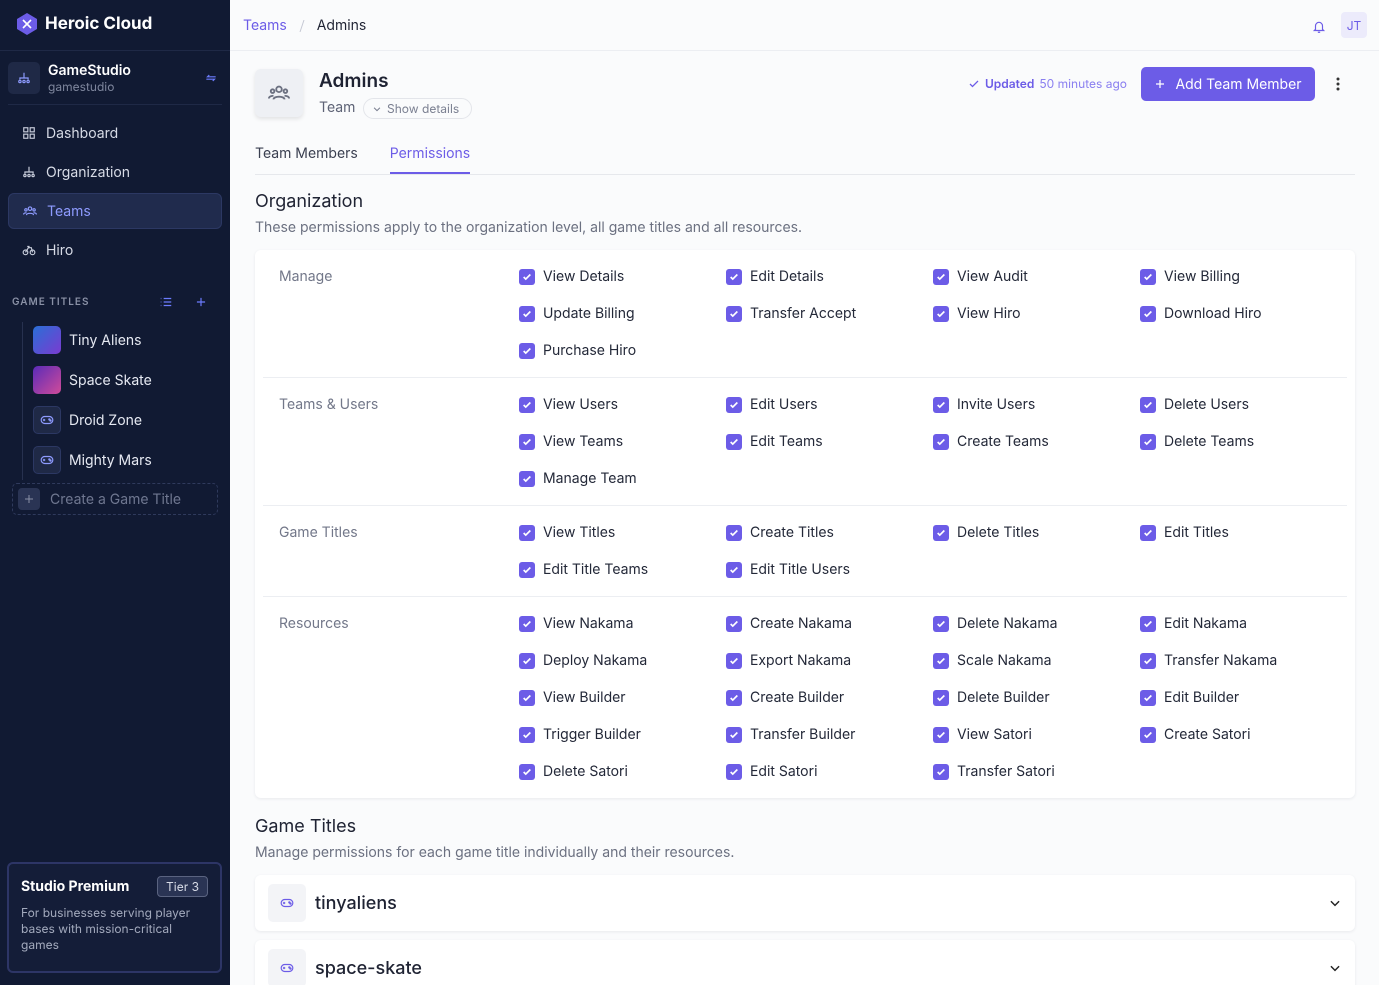  I want to click on permission: Delete Nakama, so click(1036, 623).